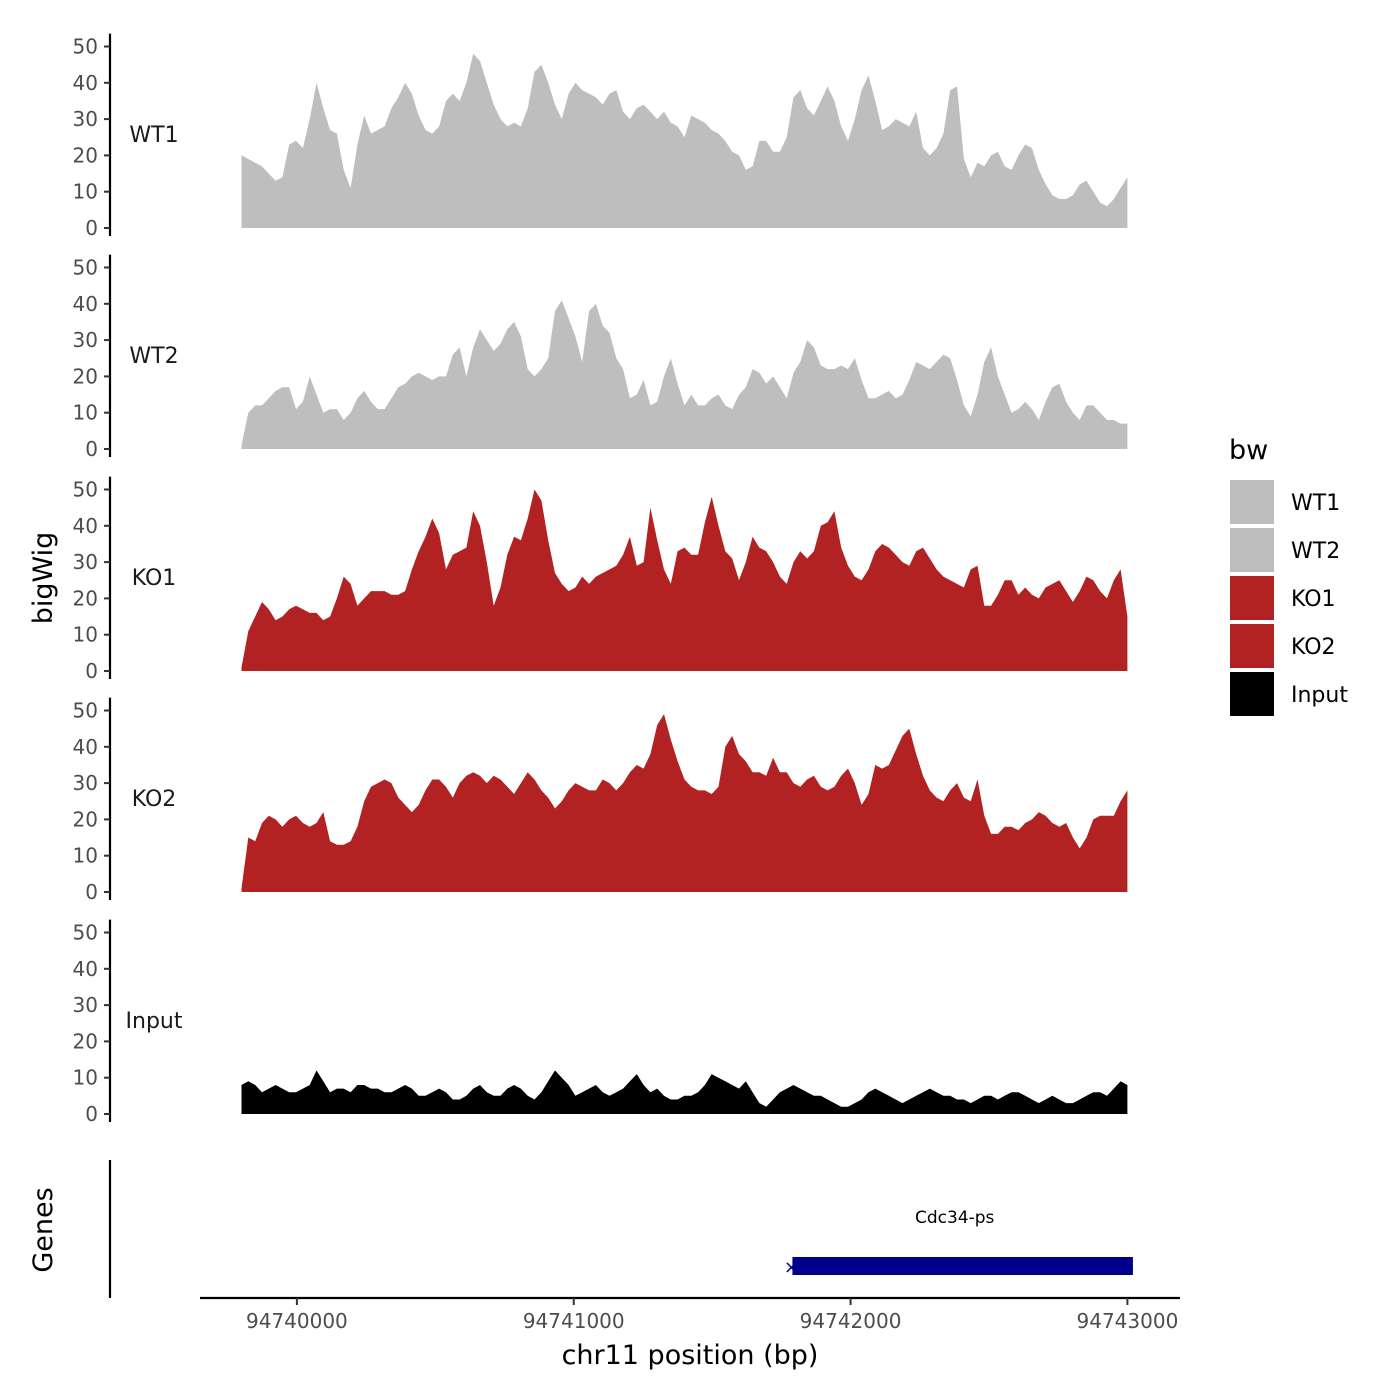  I want to click on coverage-area-wt1, so click(684, 140).